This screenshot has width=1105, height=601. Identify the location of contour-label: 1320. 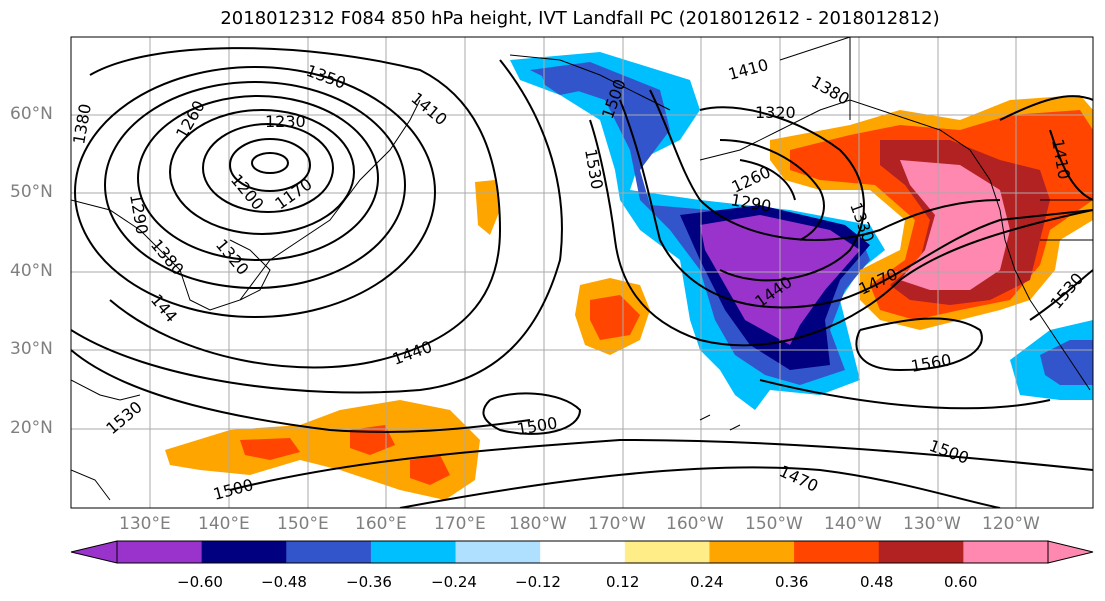
(775, 112).